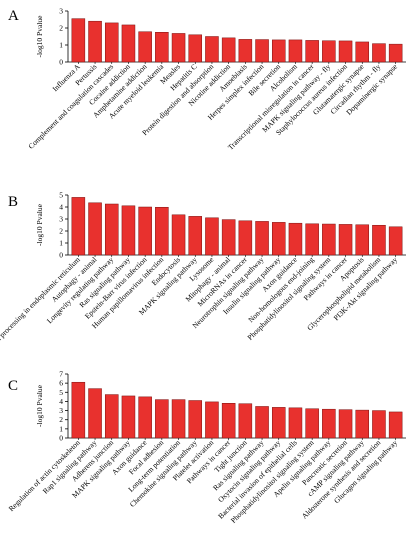 Image resolution: width=412 pixels, height=550 pixels. Describe the element at coordinates (61, 374) in the screenshot. I see `y-tick-label: 7` at that location.